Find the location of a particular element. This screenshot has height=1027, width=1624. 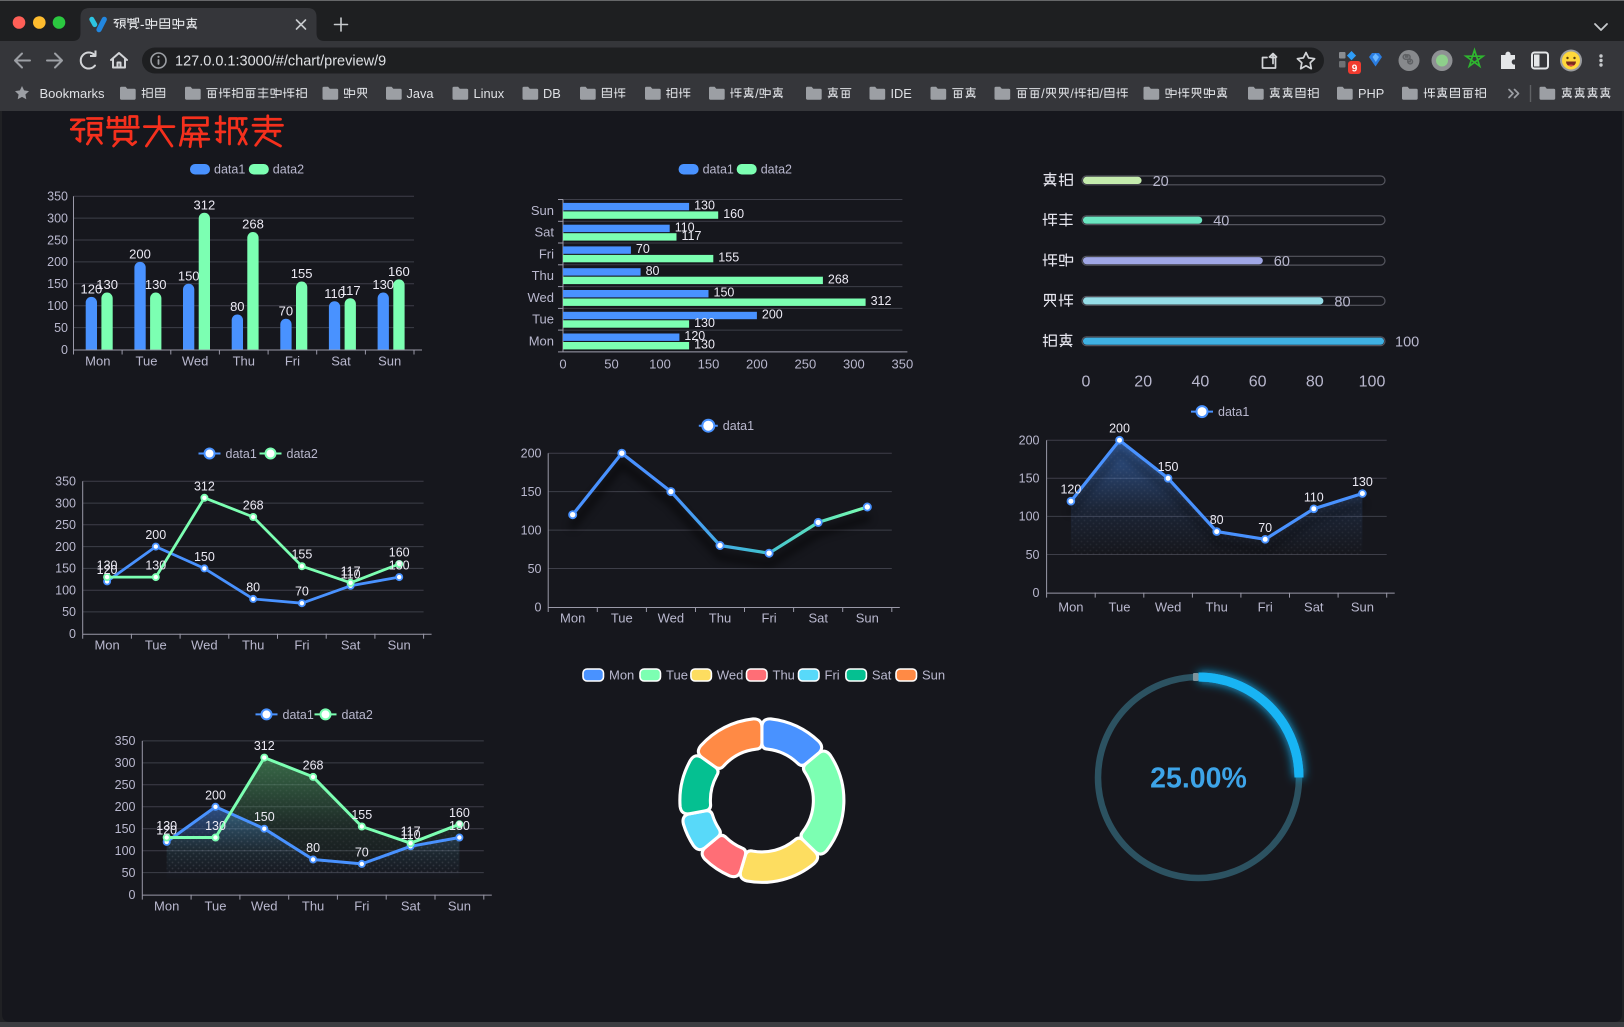

svg-text: IDE is located at coordinates (901, 93).